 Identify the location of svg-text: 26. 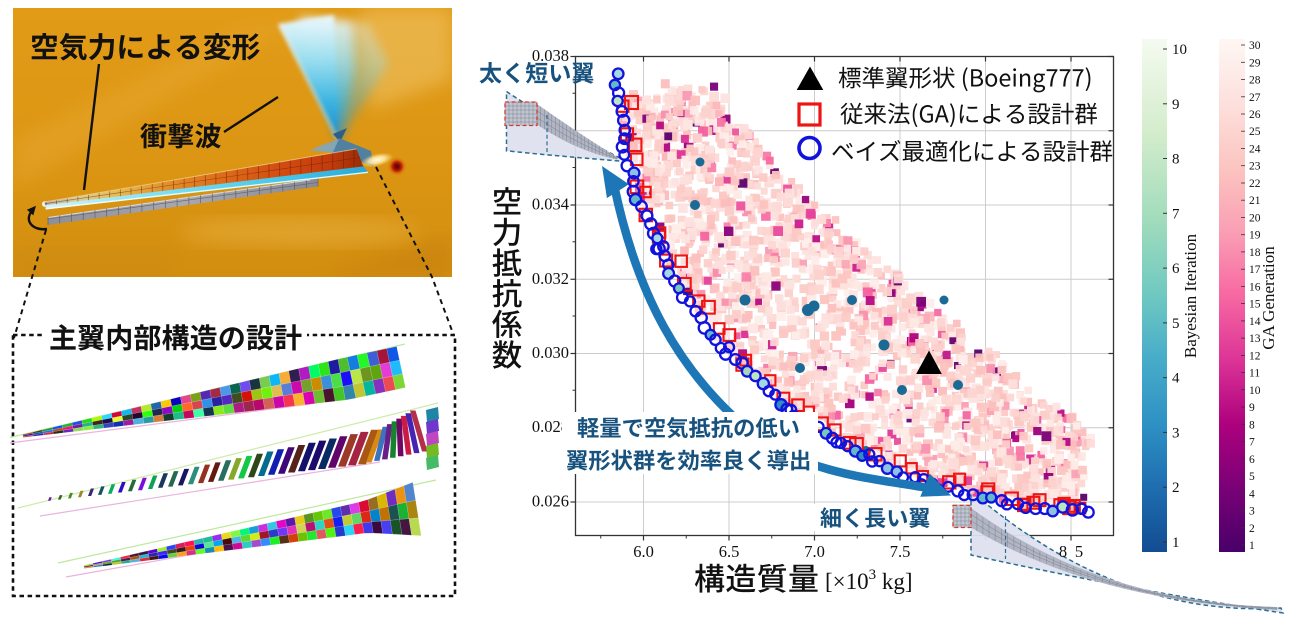
(1255, 115).